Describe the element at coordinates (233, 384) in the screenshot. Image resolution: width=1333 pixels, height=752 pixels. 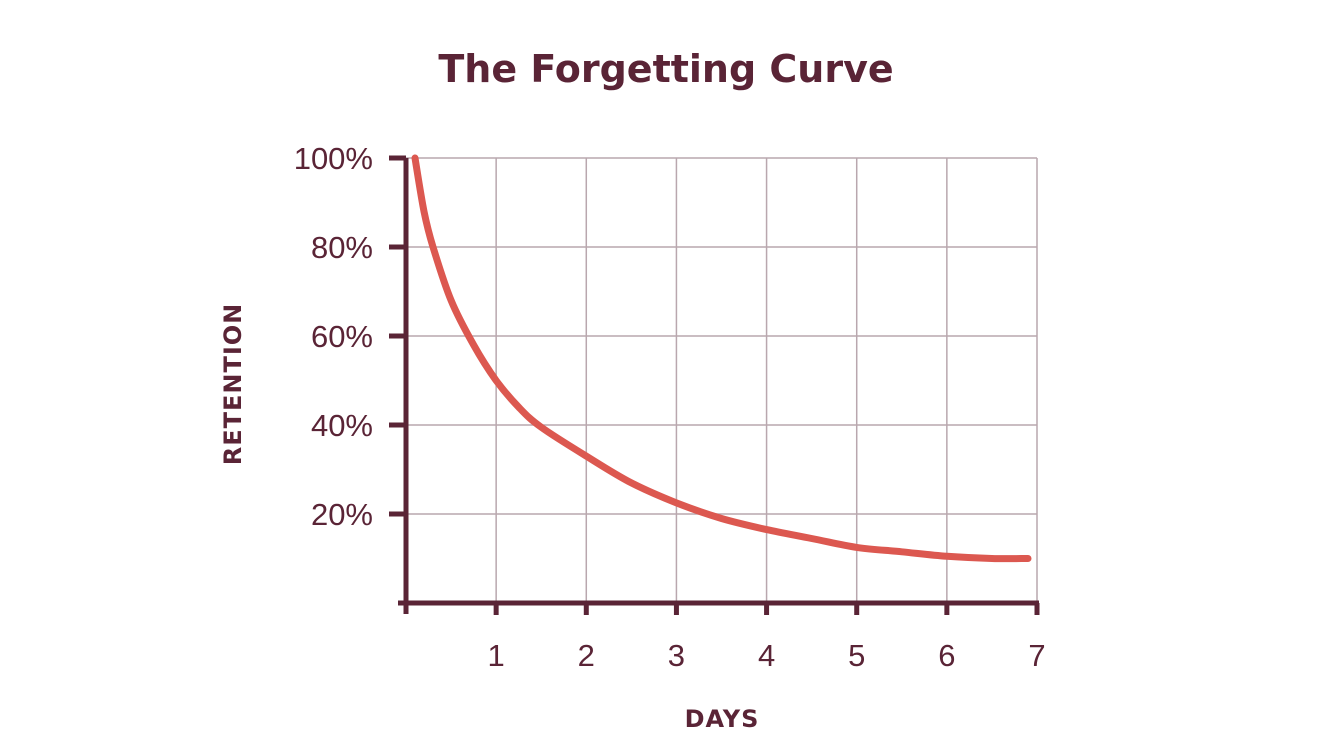
I see `y-axis-label: RETENTION` at that location.